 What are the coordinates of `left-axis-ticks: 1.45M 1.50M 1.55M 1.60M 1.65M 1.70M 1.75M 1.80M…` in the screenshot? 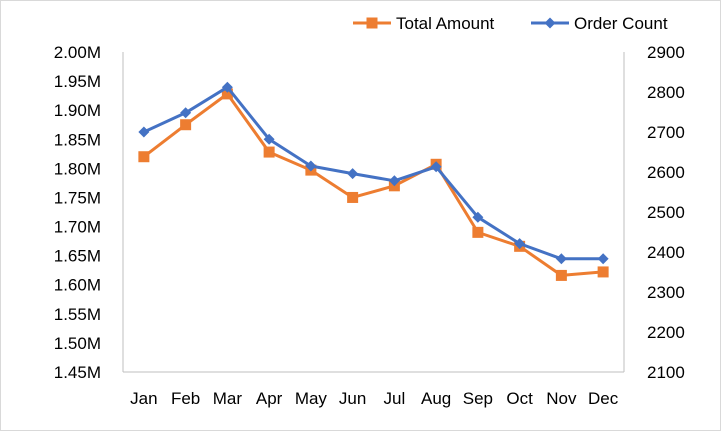 It's located at (77, 212).